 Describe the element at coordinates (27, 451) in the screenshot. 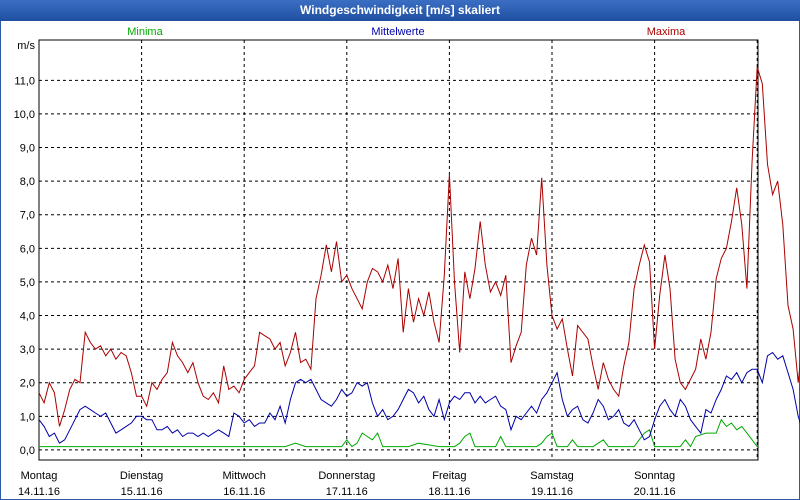

I see `y-tick-label: 0,0` at that location.